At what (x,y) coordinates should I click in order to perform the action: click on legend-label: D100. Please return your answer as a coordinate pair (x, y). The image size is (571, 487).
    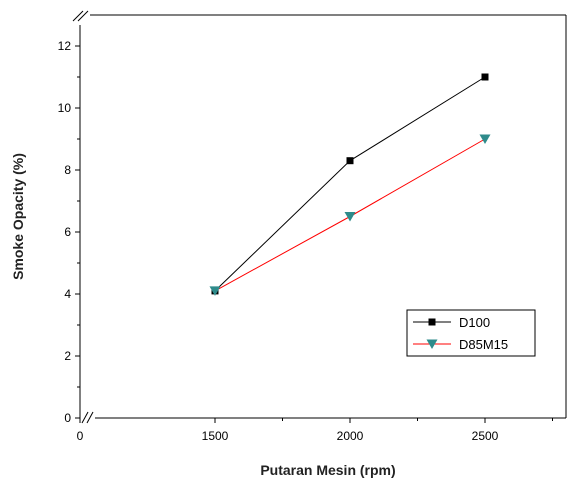
    Looking at the image, I should click on (474, 322).